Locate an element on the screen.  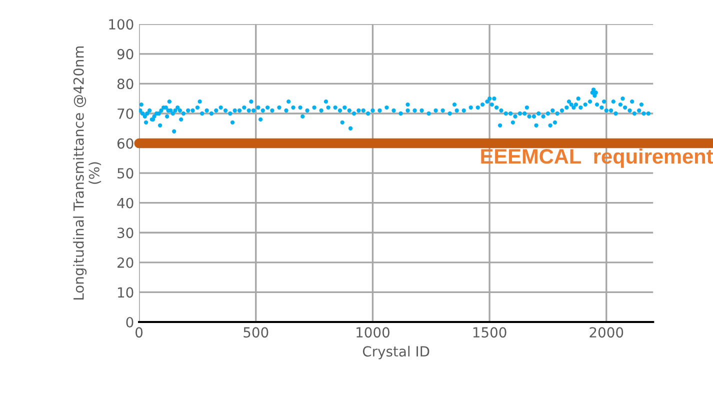
ref-line-label: EEEMCAL requirement is located at coordinates (597, 158).